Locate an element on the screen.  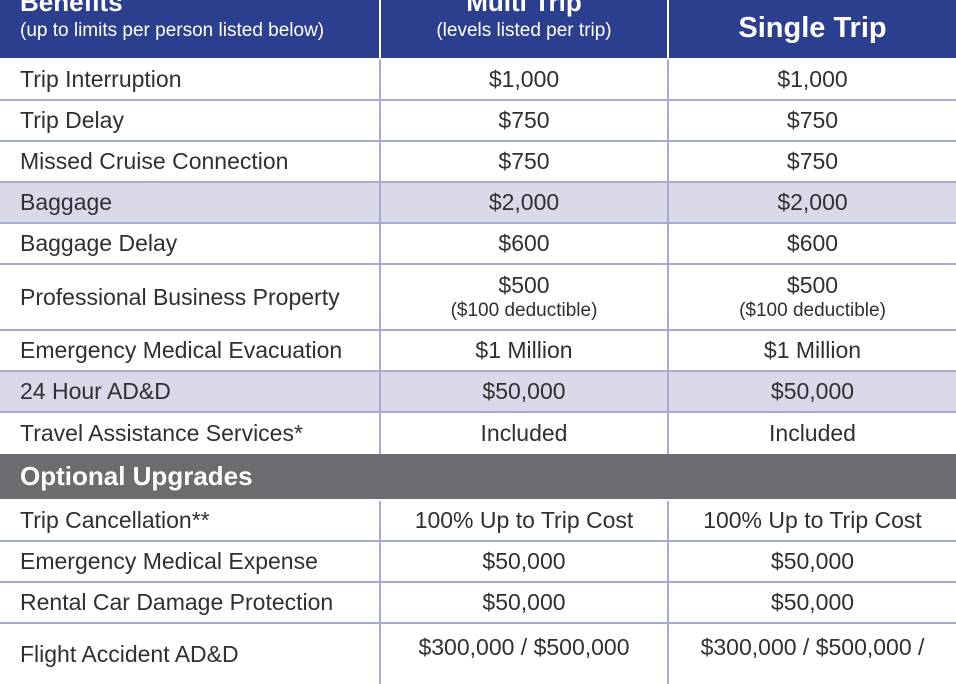
table-row: 24 Hour AD&D $50,000 $50,000 is located at coordinates (478, 392).